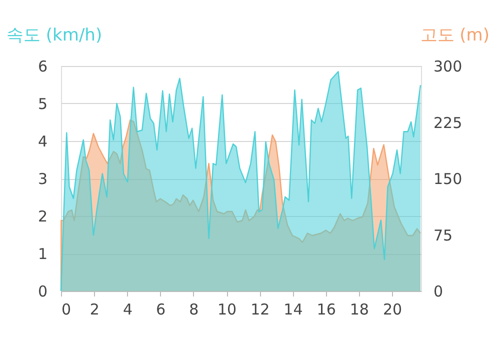 The height and width of the screenshot is (340, 500). Describe the element at coordinates (95, 309) in the screenshot. I see `x-tick-label: 2` at that location.